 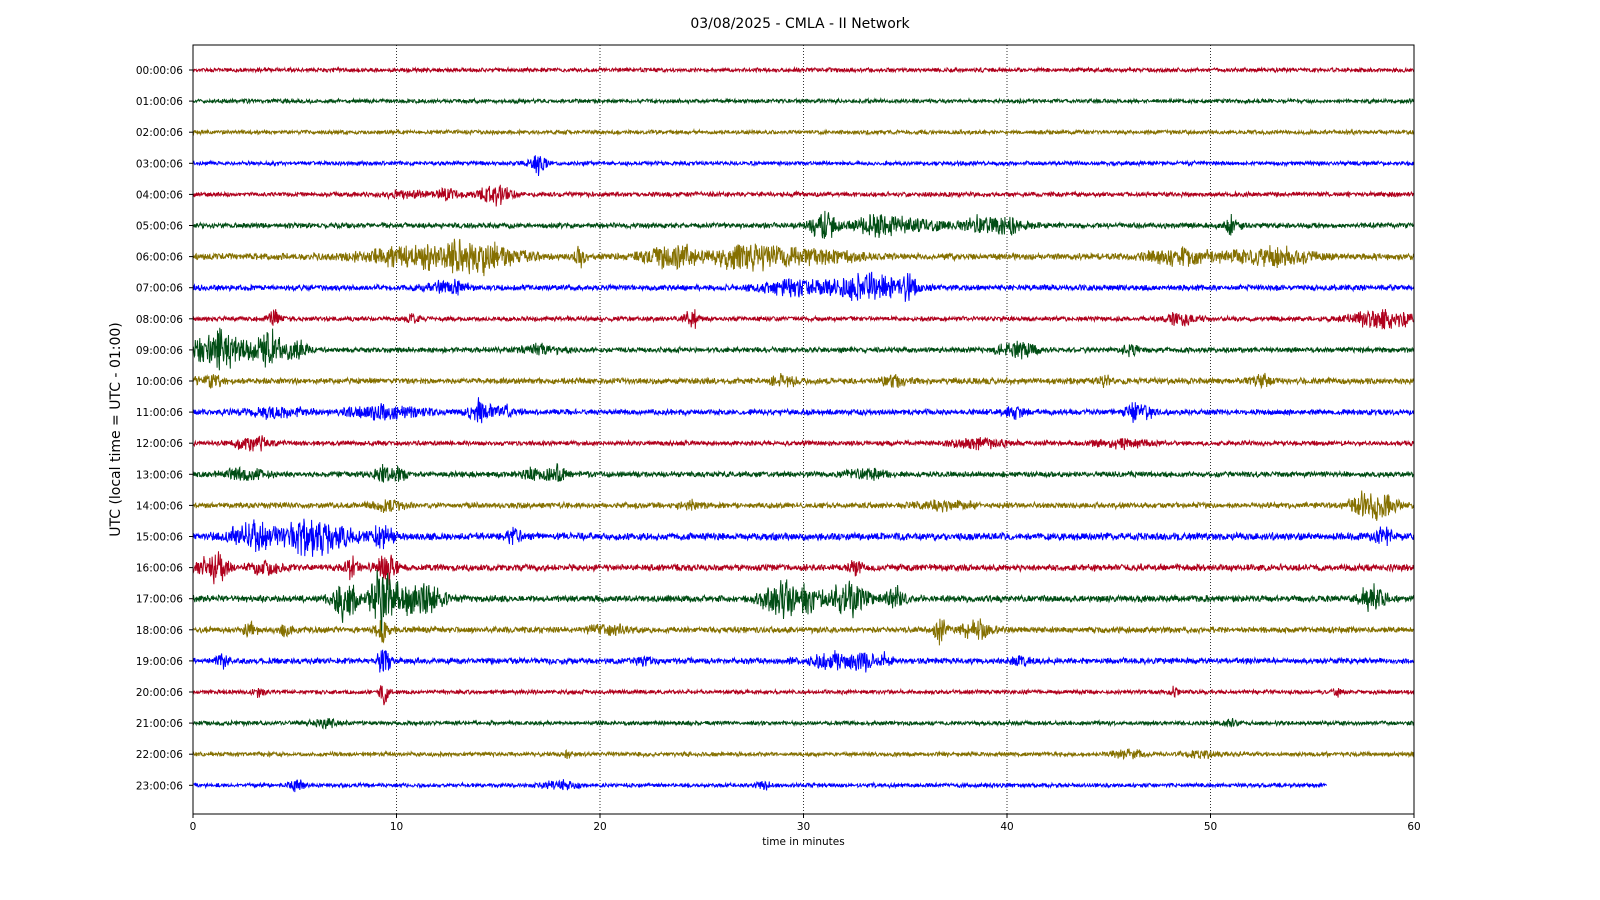 What do you see at coordinates (159, 475) in the screenshot?
I see `row-label-13:00:06: 13:00:06` at bounding box center [159, 475].